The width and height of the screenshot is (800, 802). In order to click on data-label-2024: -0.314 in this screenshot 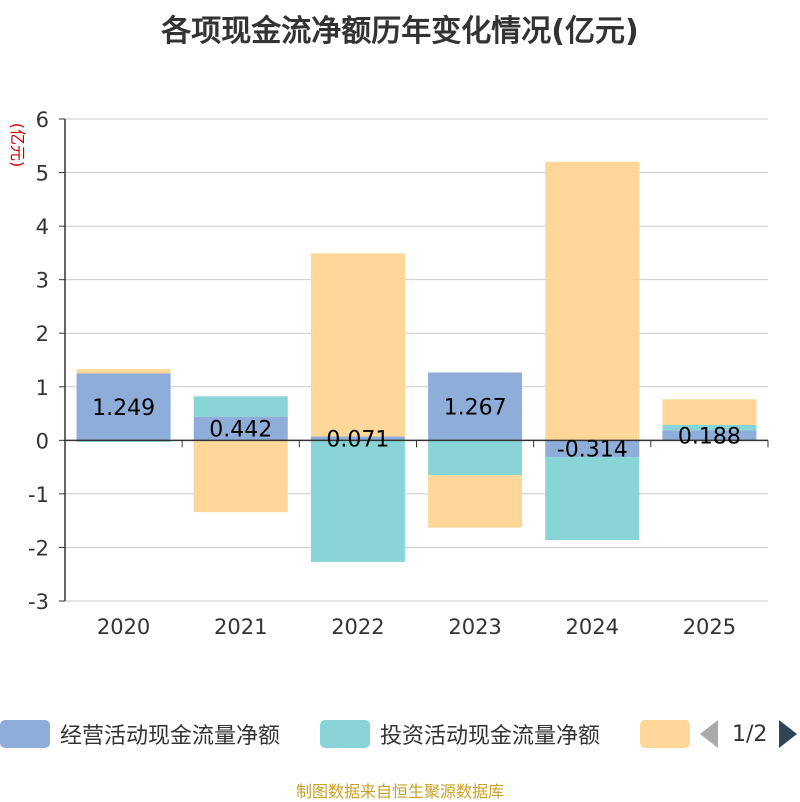, I will do `click(592, 450)`.